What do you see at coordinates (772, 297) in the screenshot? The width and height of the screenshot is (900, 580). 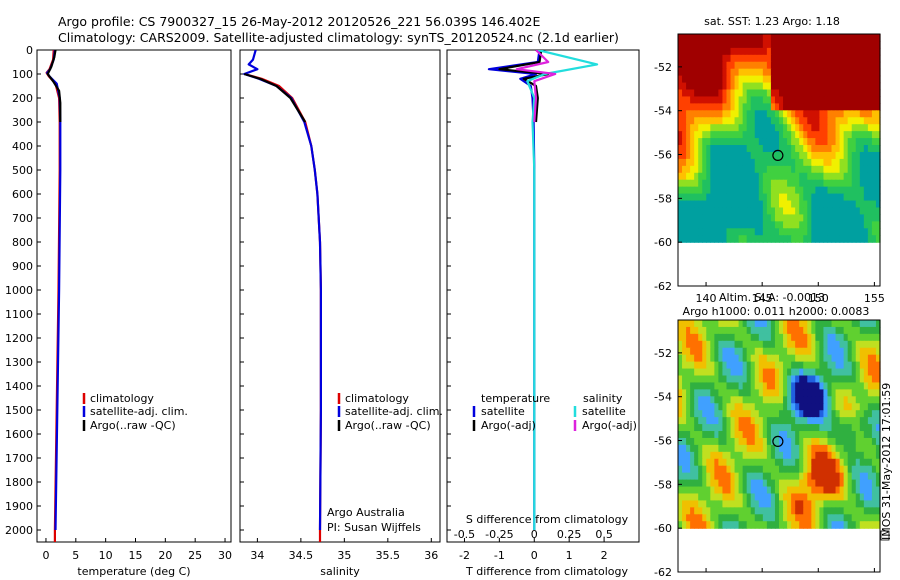 I see `sla-map-title: Altim. SLA: -0.0013` at bounding box center [772, 297].